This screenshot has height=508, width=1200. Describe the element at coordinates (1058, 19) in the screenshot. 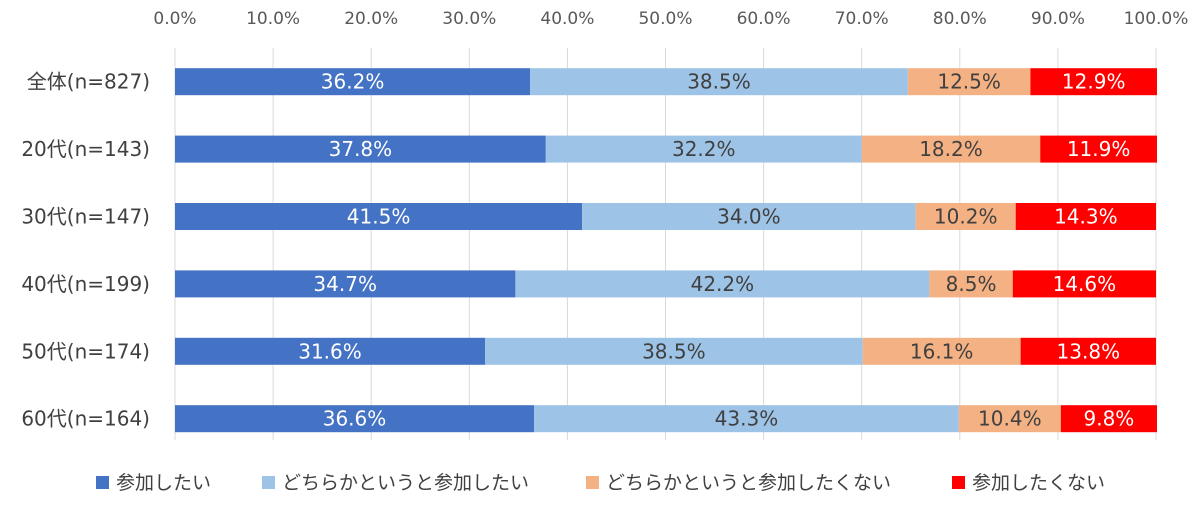

I see `x-tick-label: 90.0%` at that location.